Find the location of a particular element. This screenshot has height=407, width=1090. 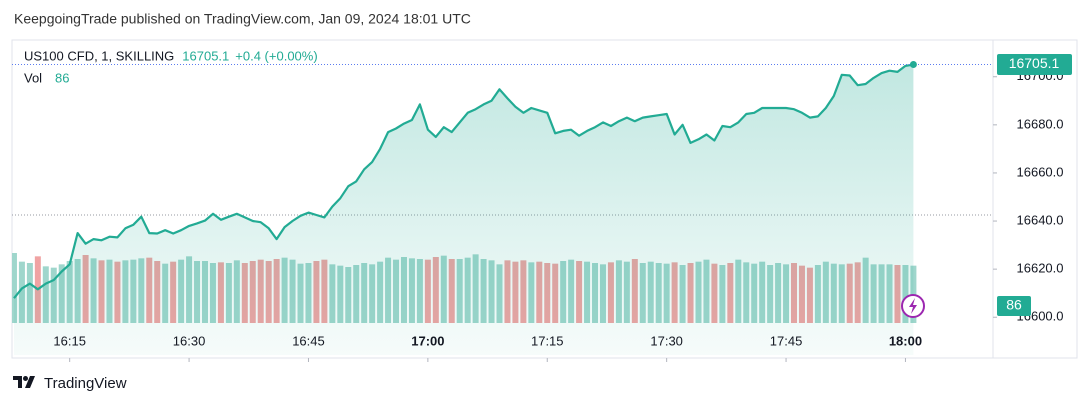

x-tick-label: 16:30 is located at coordinates (189, 340).